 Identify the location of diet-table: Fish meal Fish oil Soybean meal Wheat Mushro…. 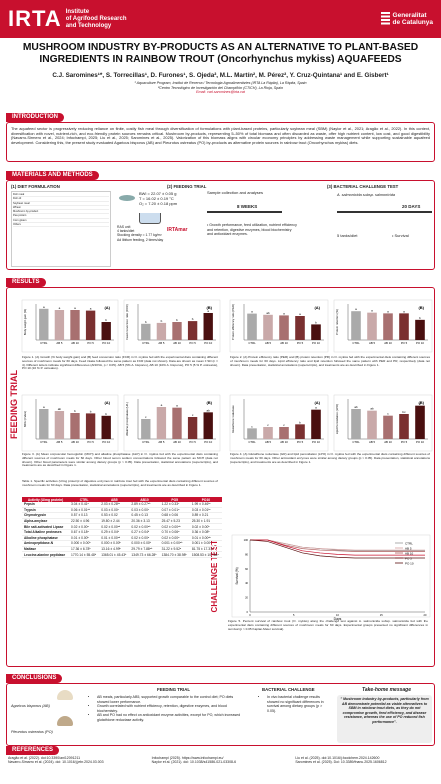
(61, 229).